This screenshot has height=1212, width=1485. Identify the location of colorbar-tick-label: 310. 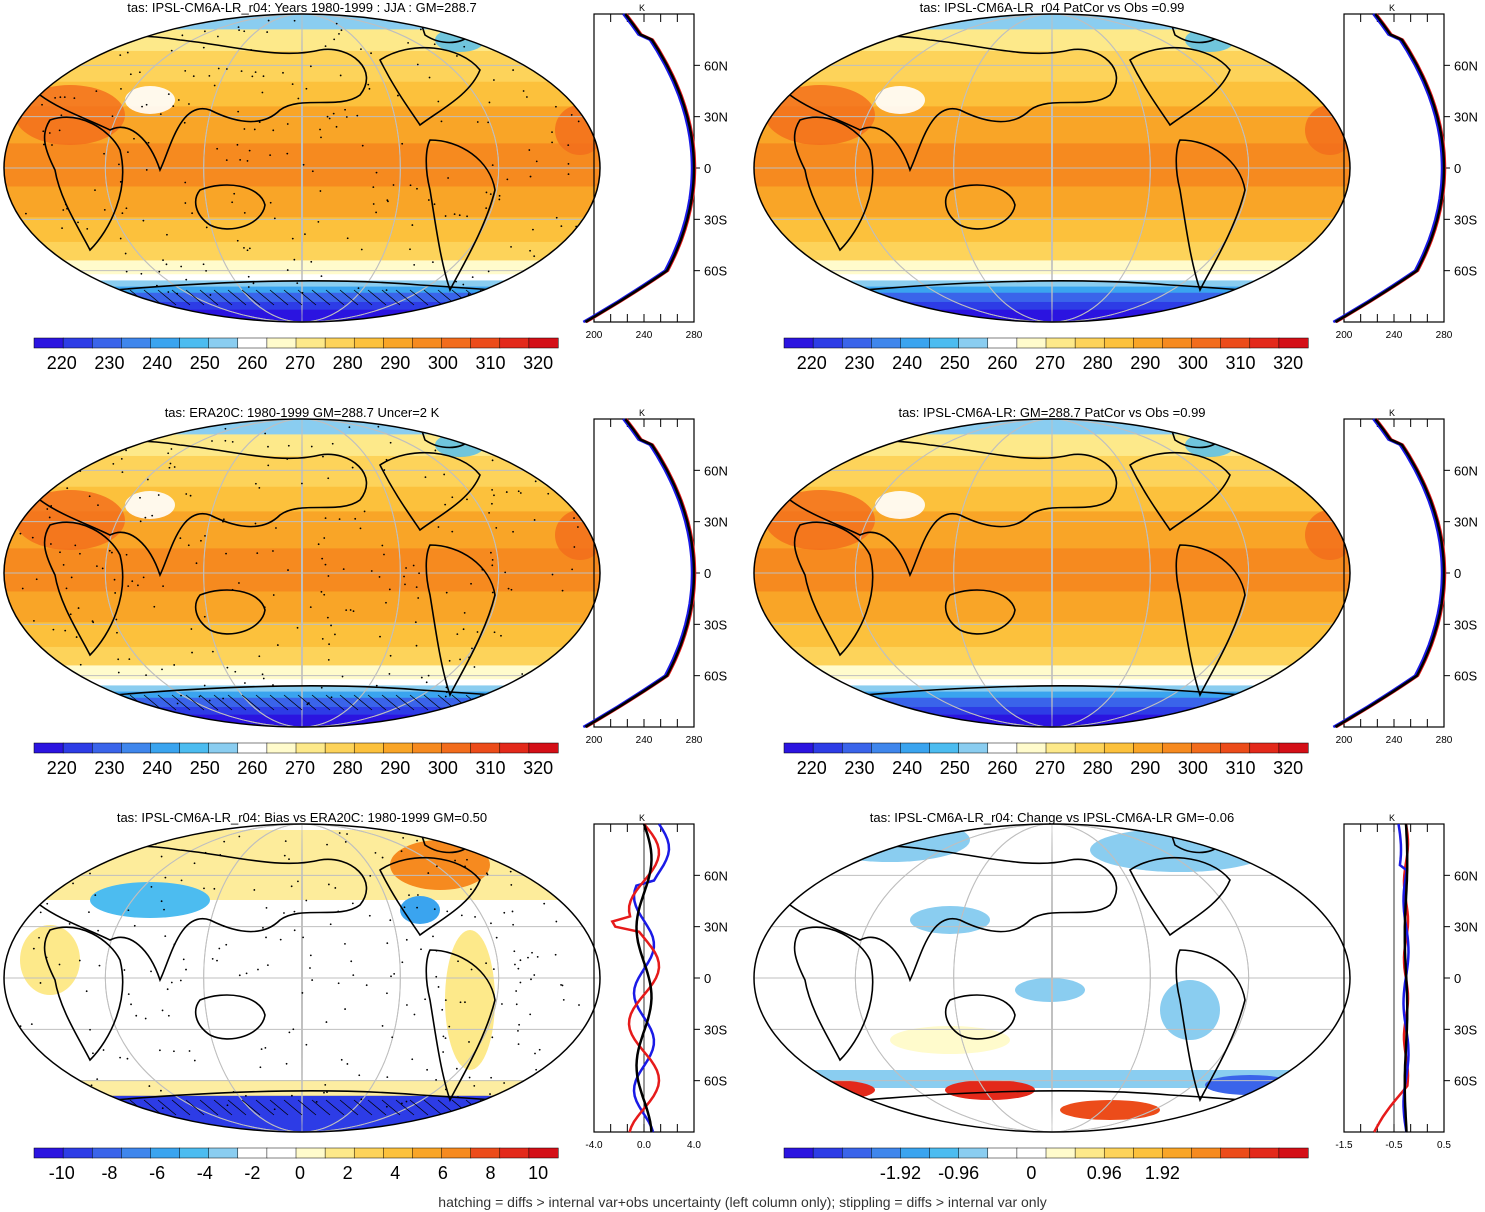
(1241, 768).